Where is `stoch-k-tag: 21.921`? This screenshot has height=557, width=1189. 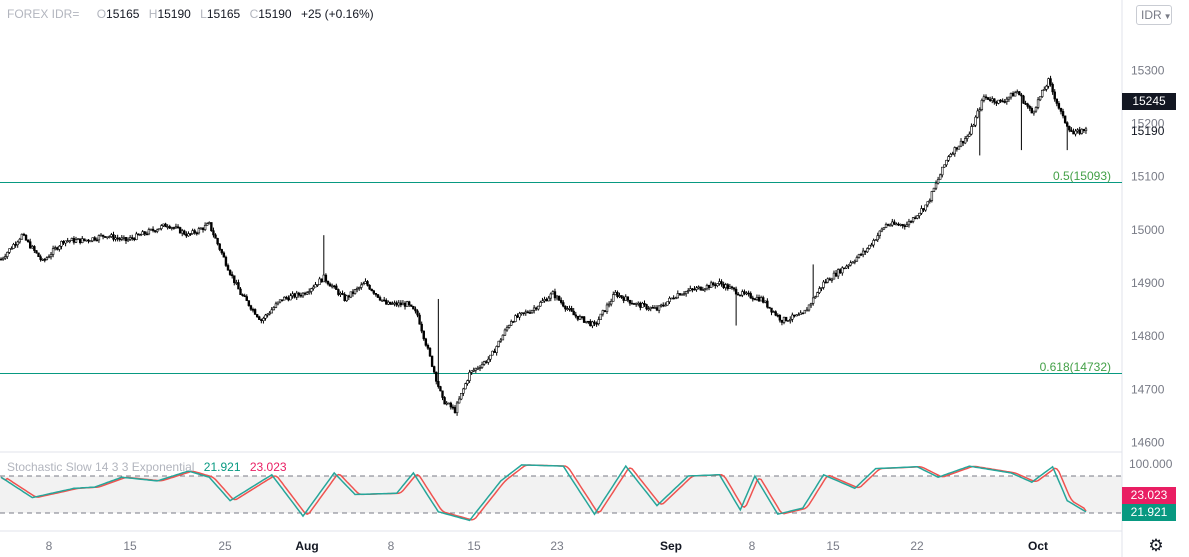 stoch-k-tag: 21.921 is located at coordinates (1149, 512).